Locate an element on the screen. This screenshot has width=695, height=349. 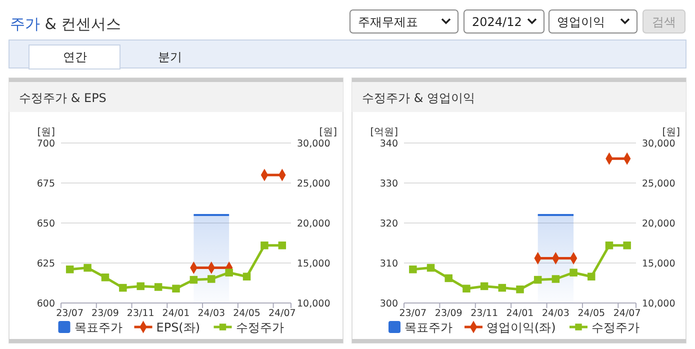
text: 분기 is located at coordinates (170, 57).